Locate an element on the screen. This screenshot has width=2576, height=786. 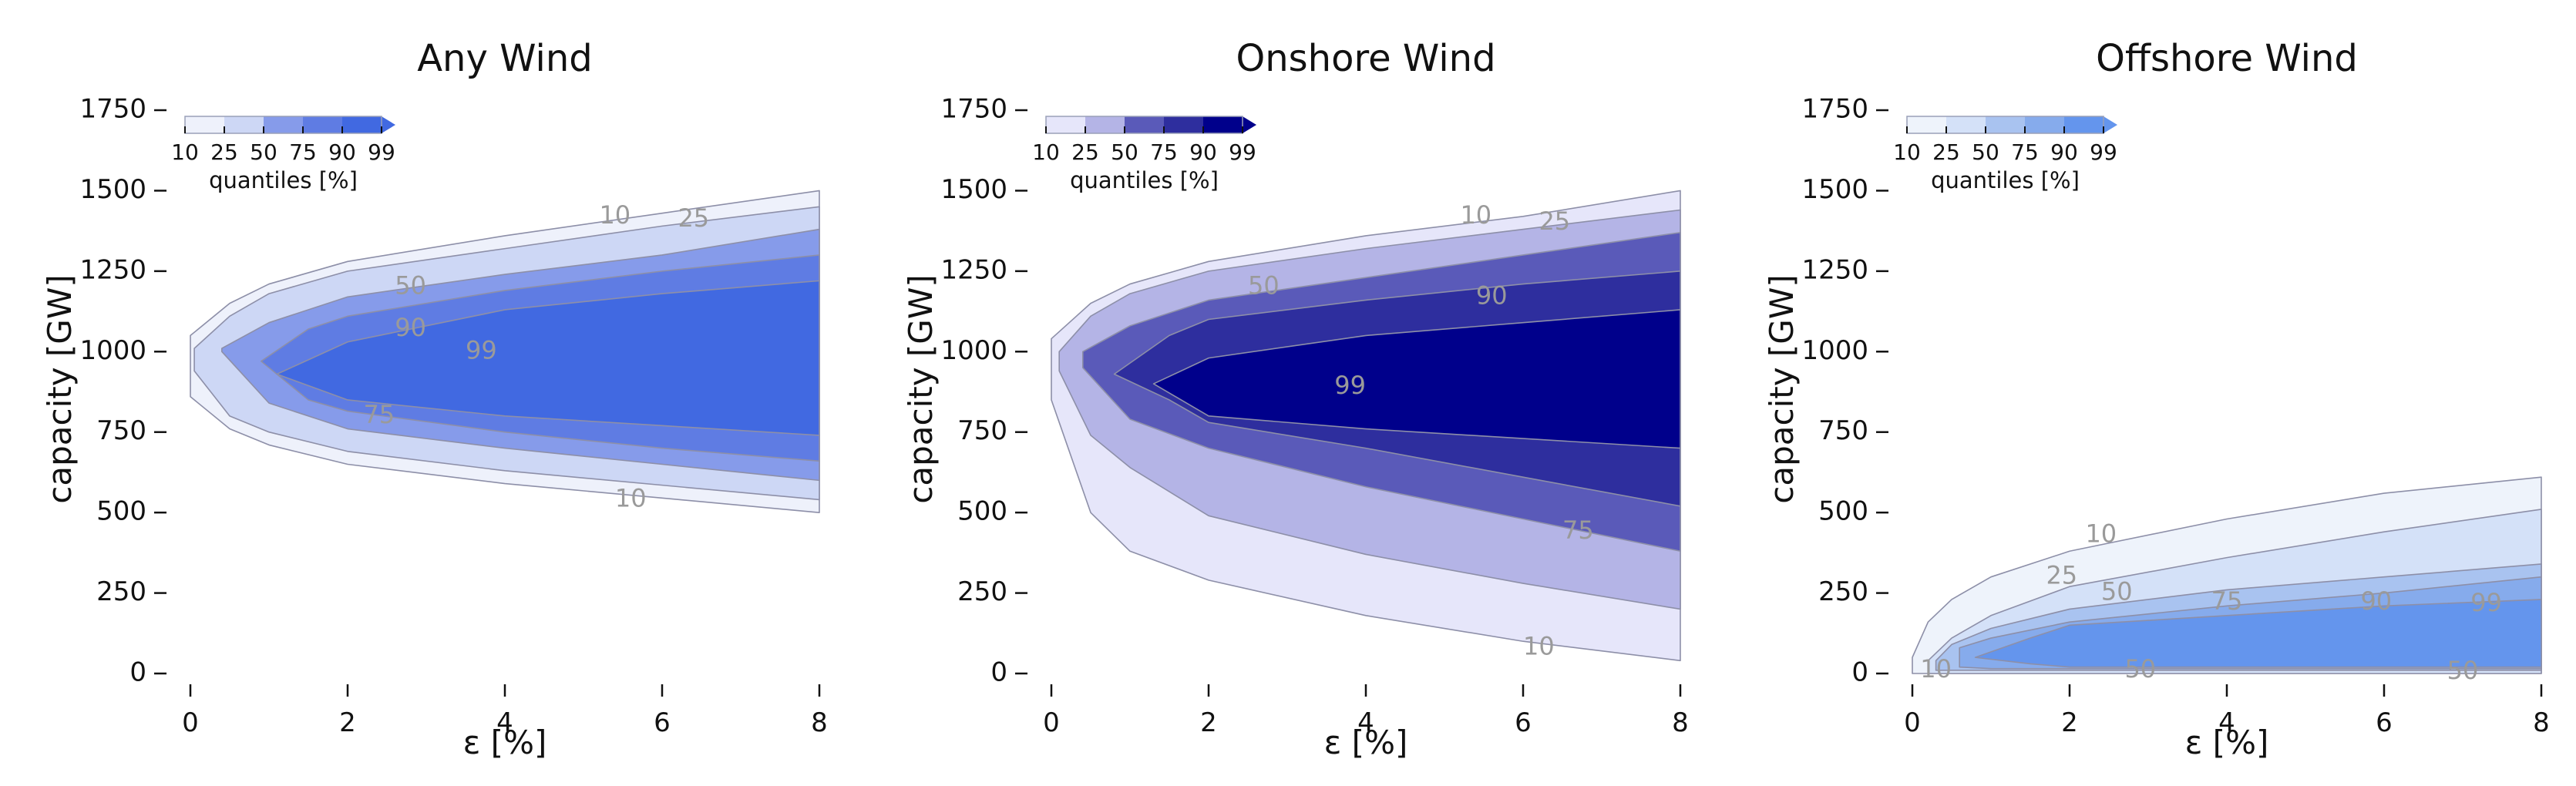
y-tick-label: 1500 is located at coordinates (112, 189).